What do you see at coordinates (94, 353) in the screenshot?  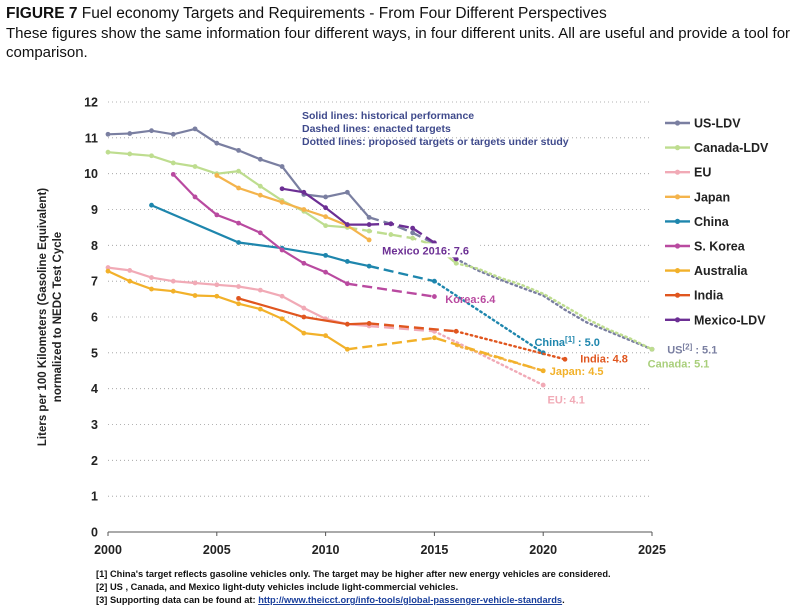 I see `y-tick-label: 5` at bounding box center [94, 353].